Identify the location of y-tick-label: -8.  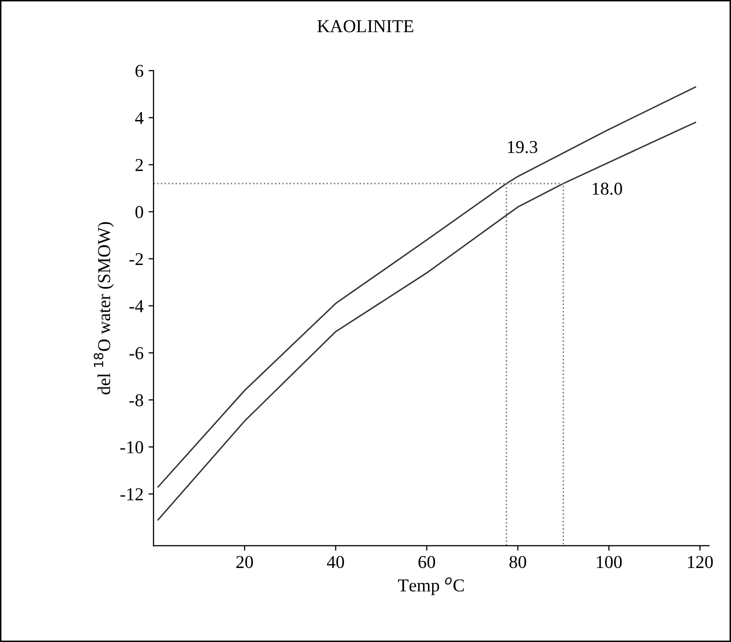
(136, 400).